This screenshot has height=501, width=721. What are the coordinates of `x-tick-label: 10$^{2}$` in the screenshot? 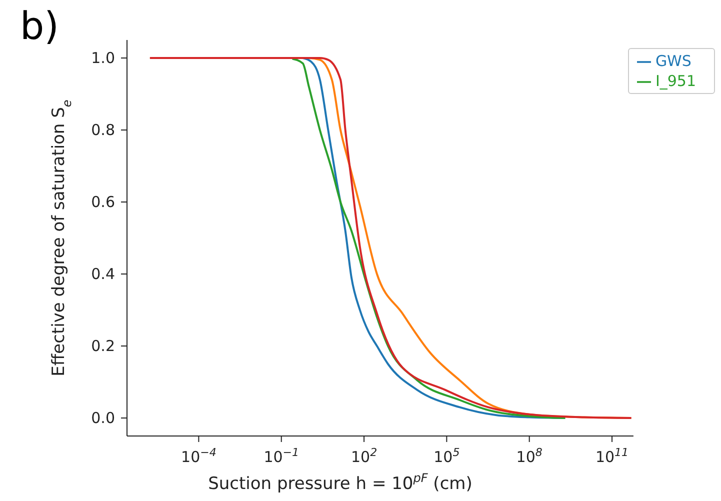 It's located at (364, 456).